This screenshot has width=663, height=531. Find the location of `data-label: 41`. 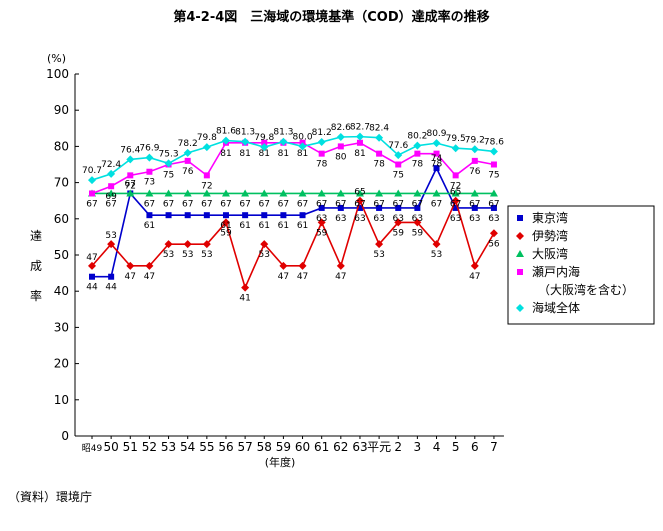

data-label: 41 is located at coordinates (244, 299).